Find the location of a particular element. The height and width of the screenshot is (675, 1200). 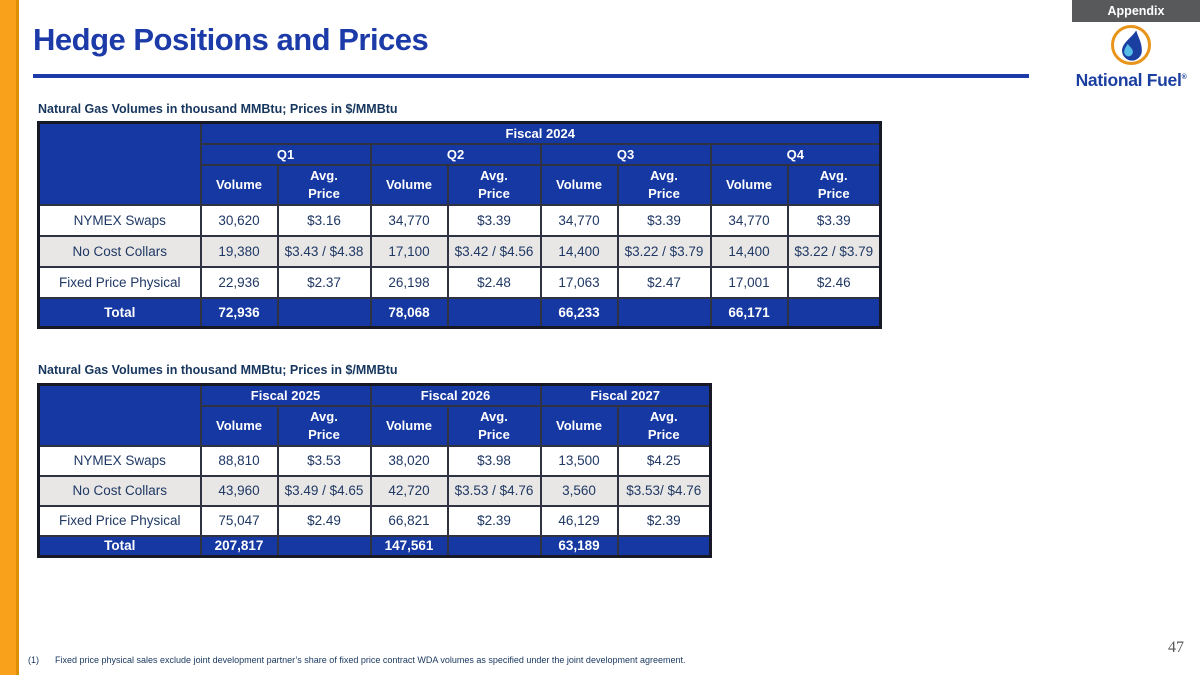

data-cell: $3.98 is located at coordinates (494, 460).